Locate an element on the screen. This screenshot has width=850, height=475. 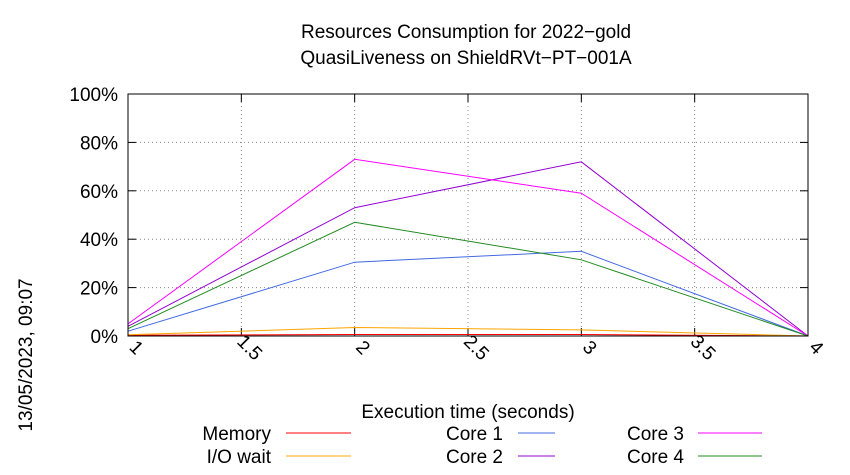
x-tick-label: 2 is located at coordinates (362, 348).